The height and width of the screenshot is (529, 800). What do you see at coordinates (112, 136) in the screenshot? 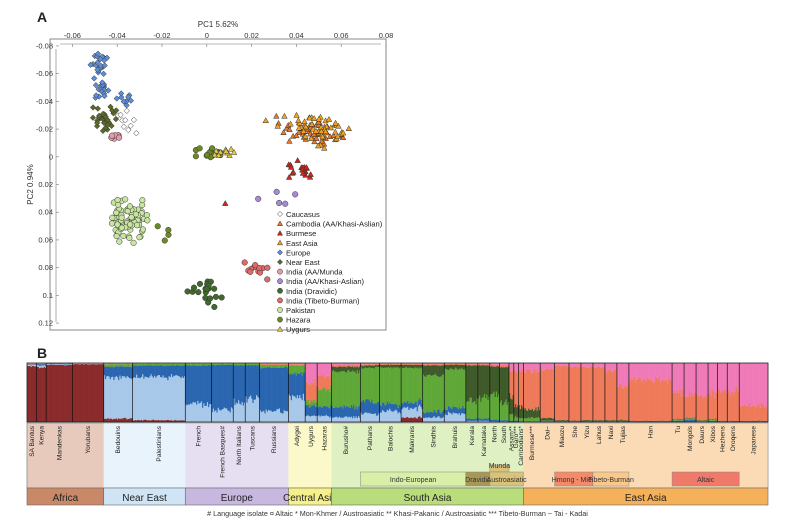
I see `pca-point-india_munda` at bounding box center [112, 136].